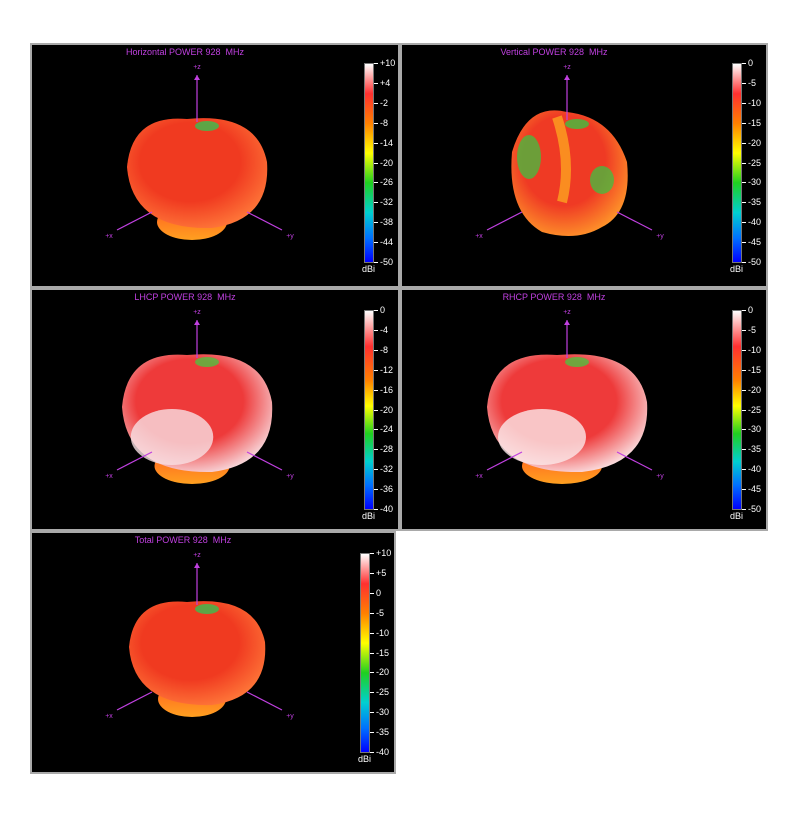  Describe the element at coordinates (387, 389) in the screenshot. I see `lhcp-colorbar-tick-label: -16` at that location.